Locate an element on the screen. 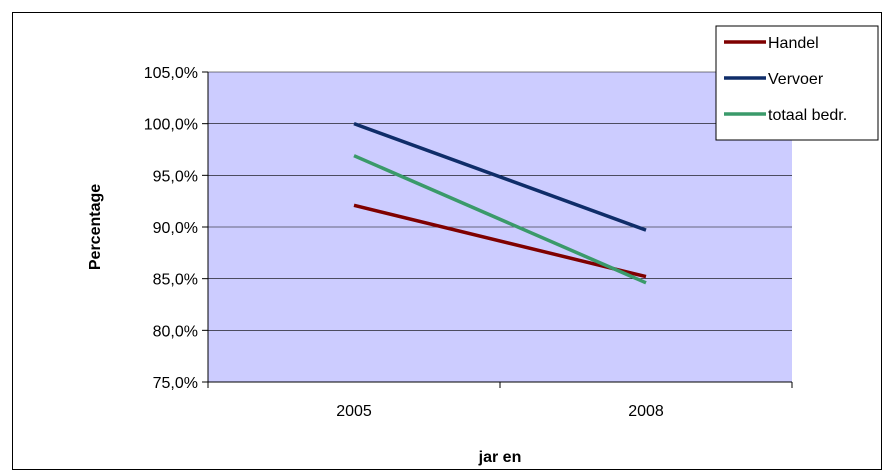 The width and height of the screenshot is (889, 475). y-tick-label: 90,0% is located at coordinates (175, 228).